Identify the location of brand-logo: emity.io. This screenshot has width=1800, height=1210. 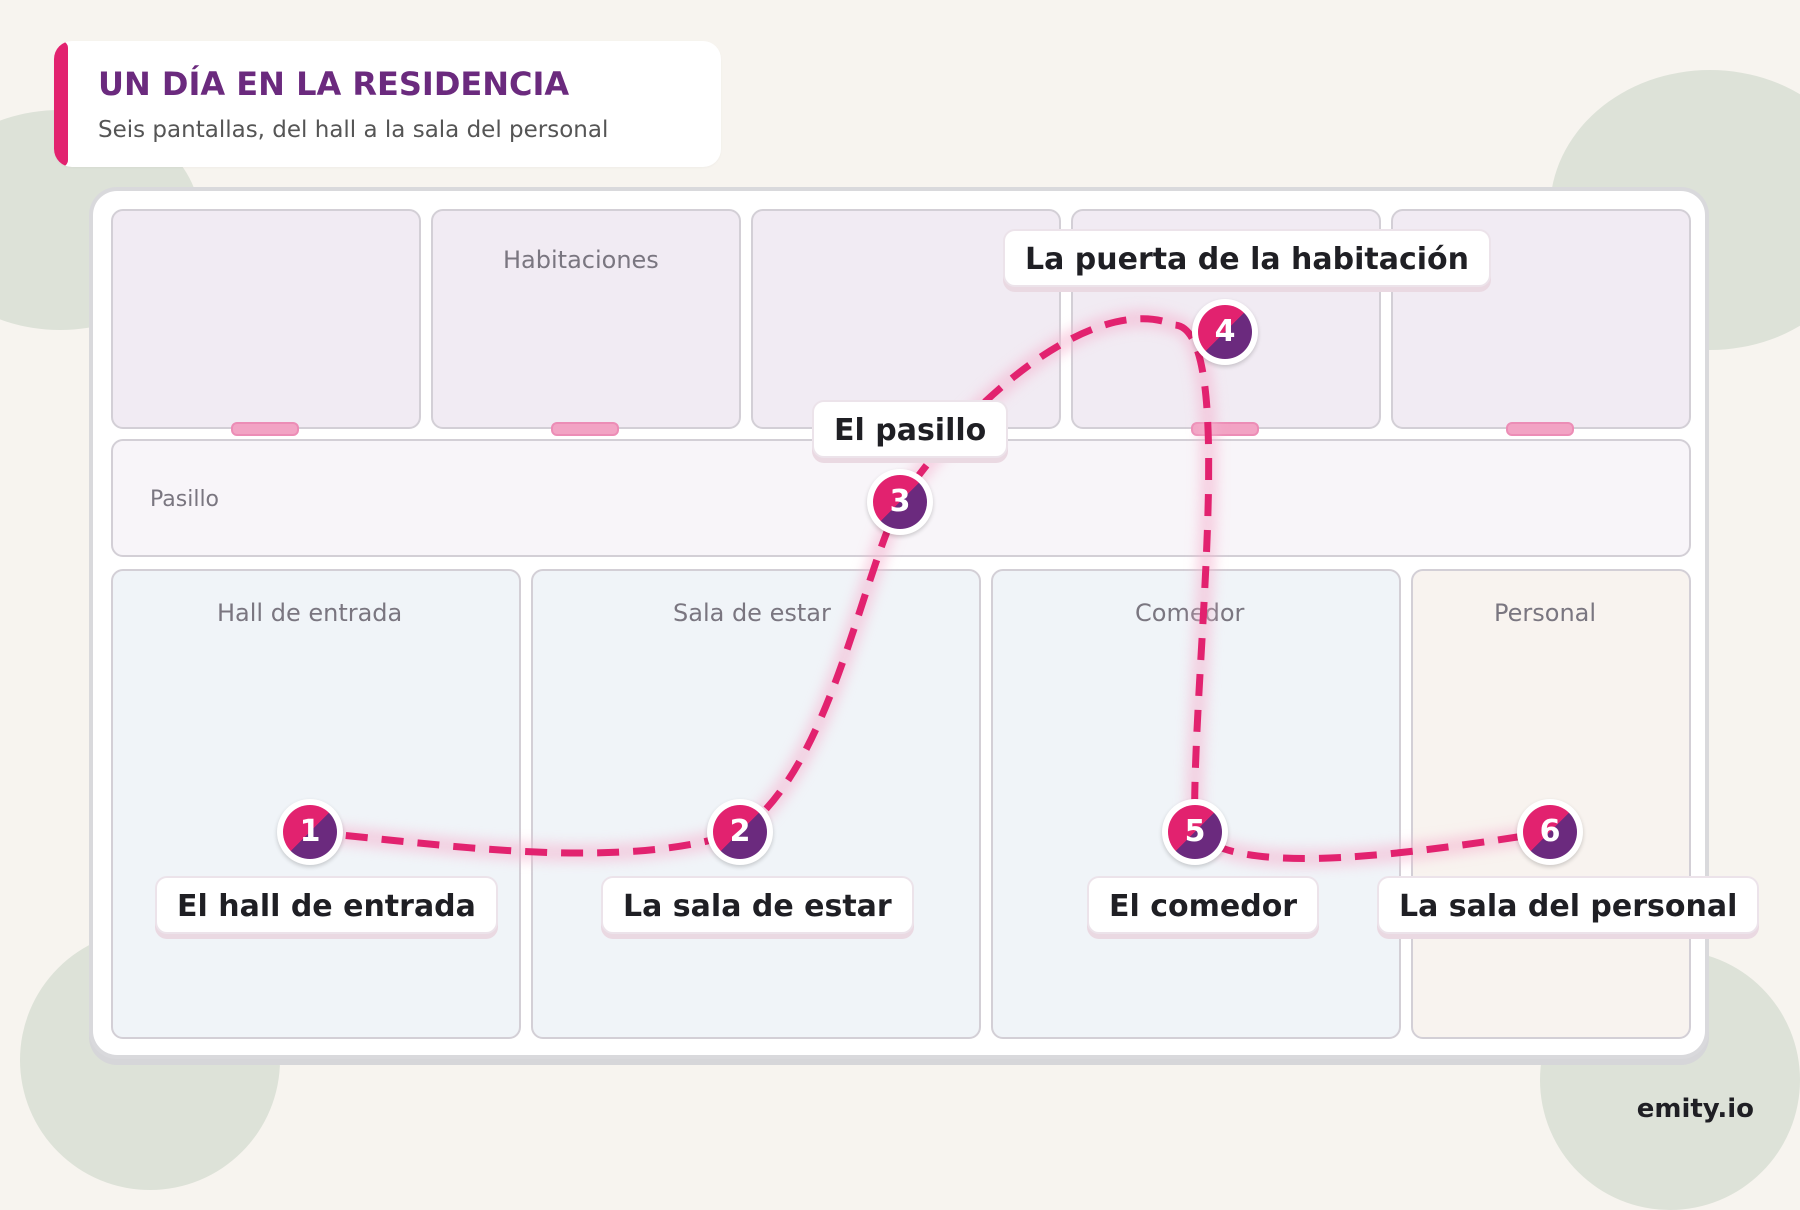
(1695, 1109).